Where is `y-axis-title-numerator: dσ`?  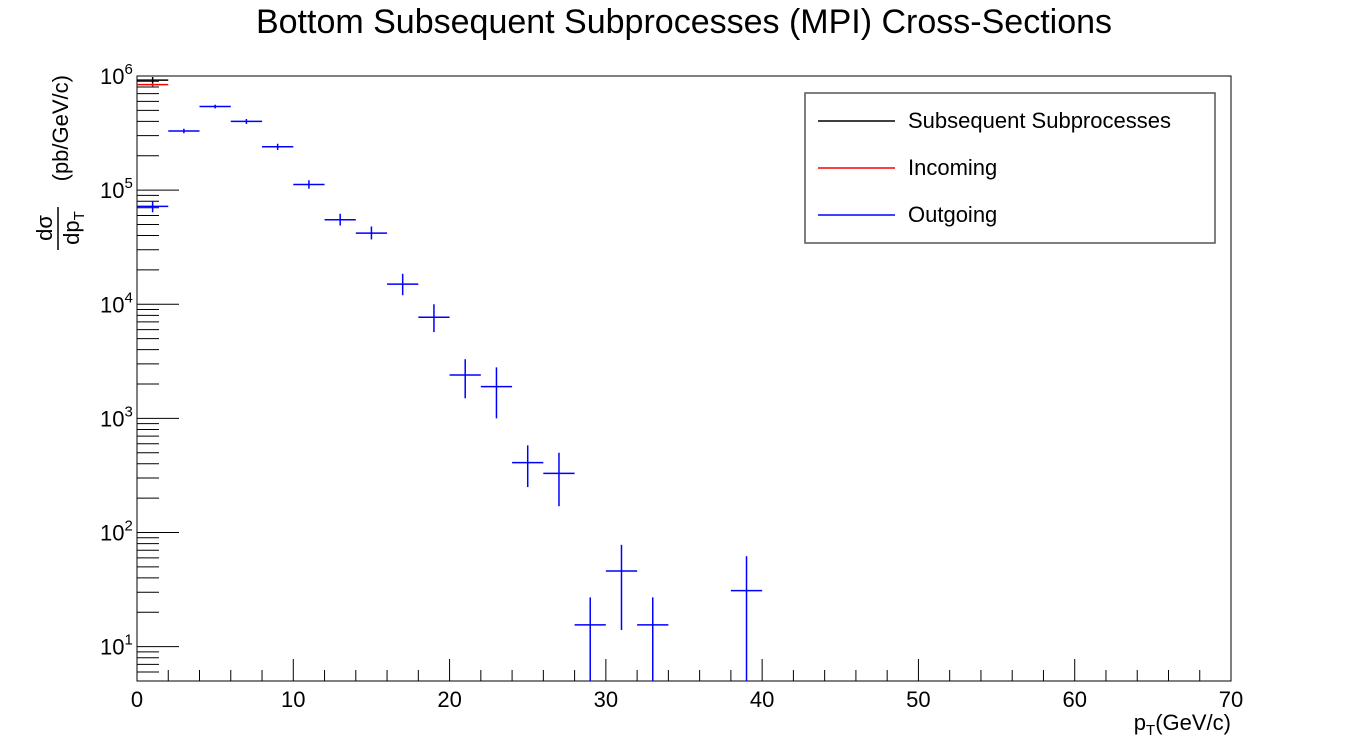
y-axis-title-numerator: dσ is located at coordinates (44, 228).